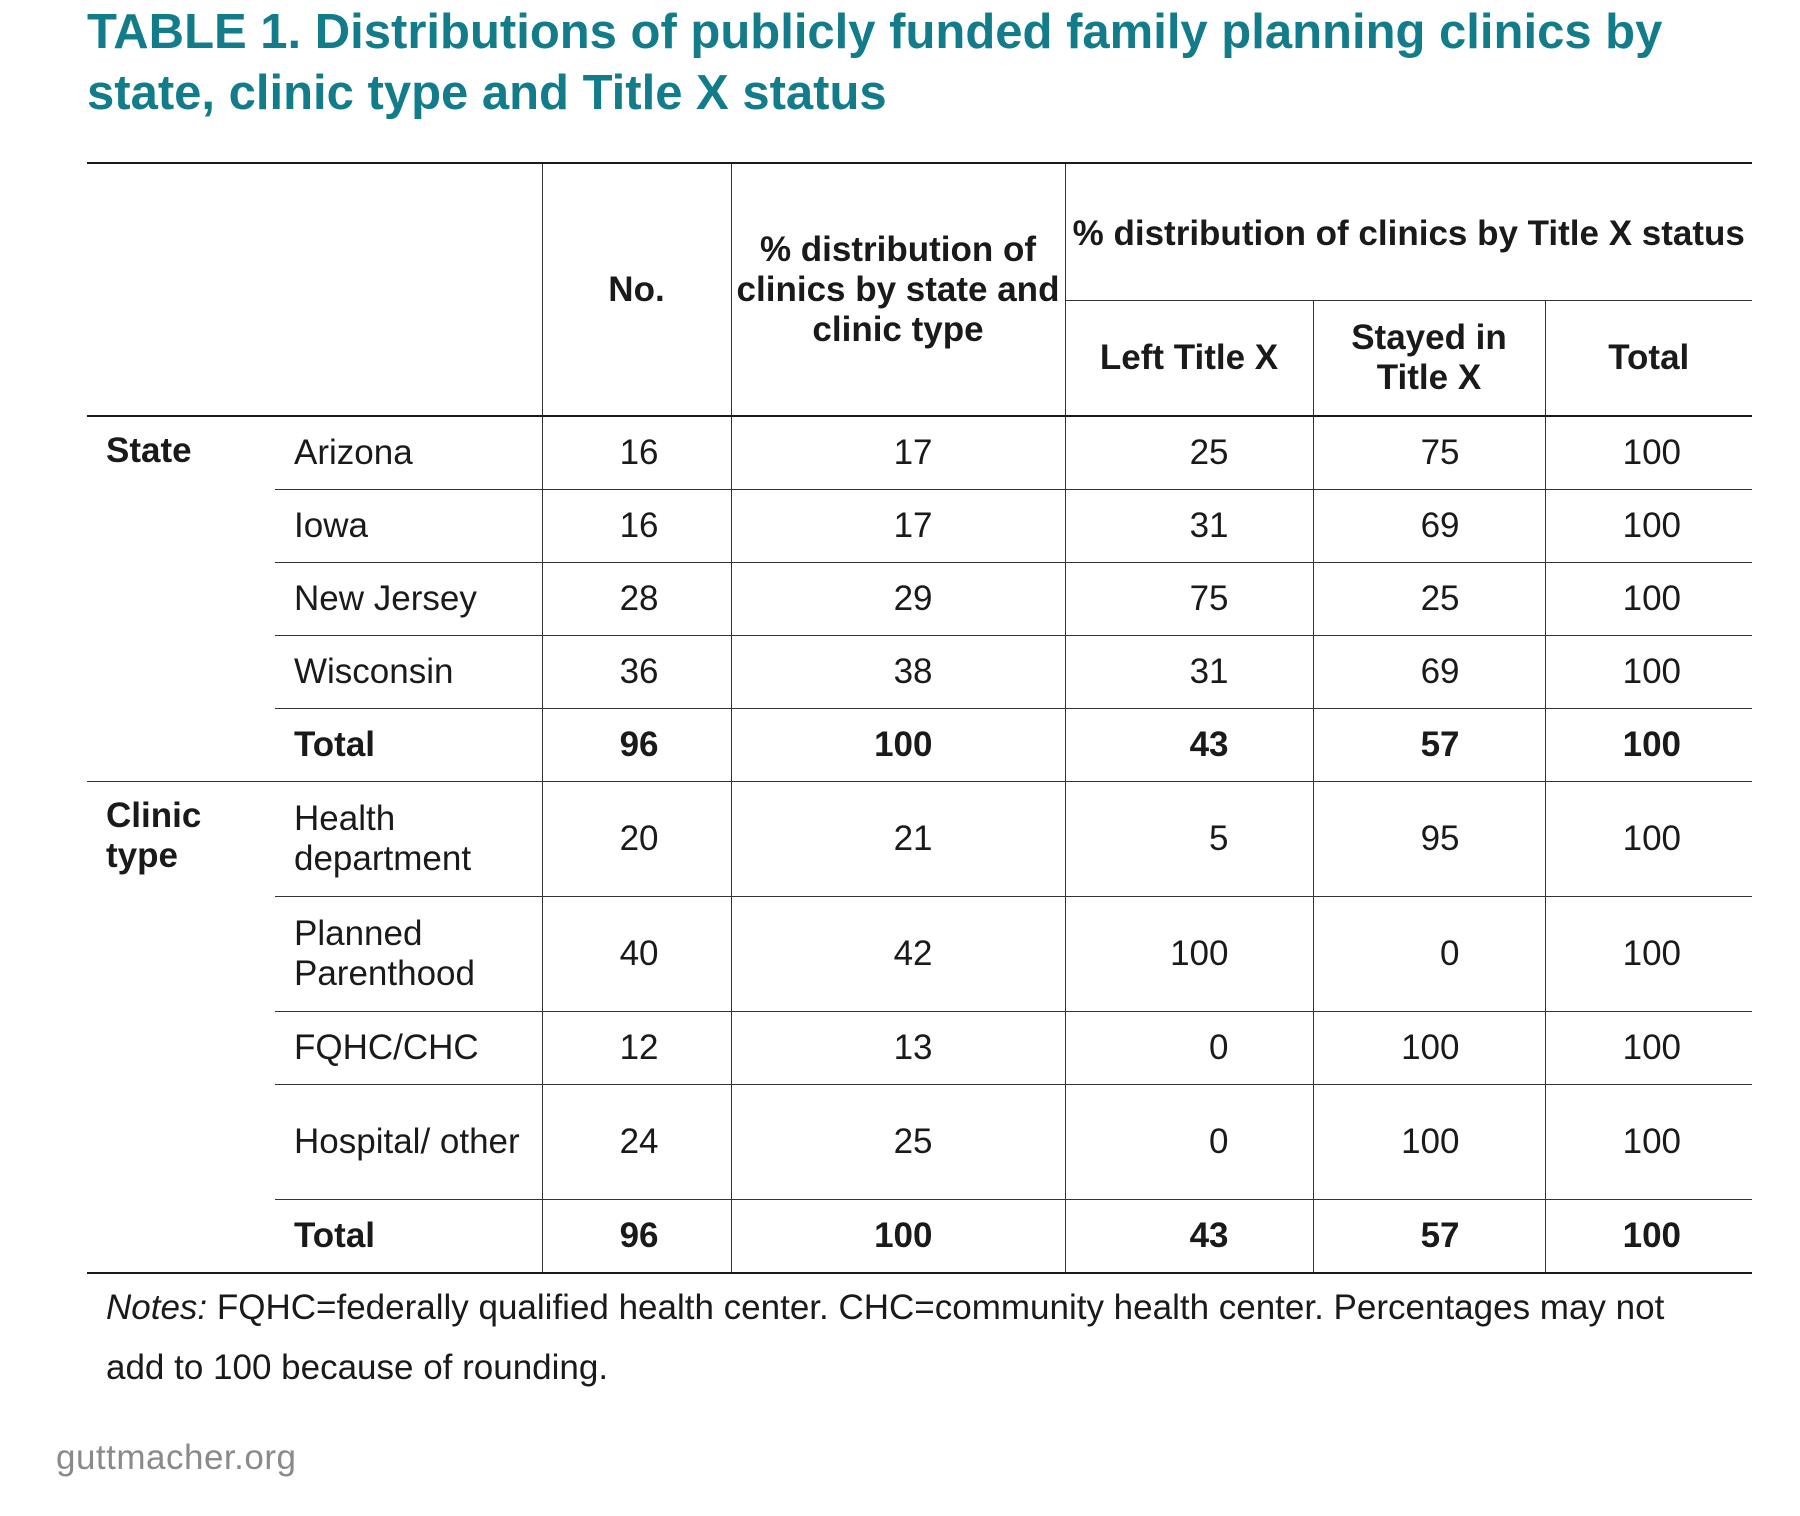  Describe the element at coordinates (636, 672) in the screenshot. I see `cell-no: 36` at that location.